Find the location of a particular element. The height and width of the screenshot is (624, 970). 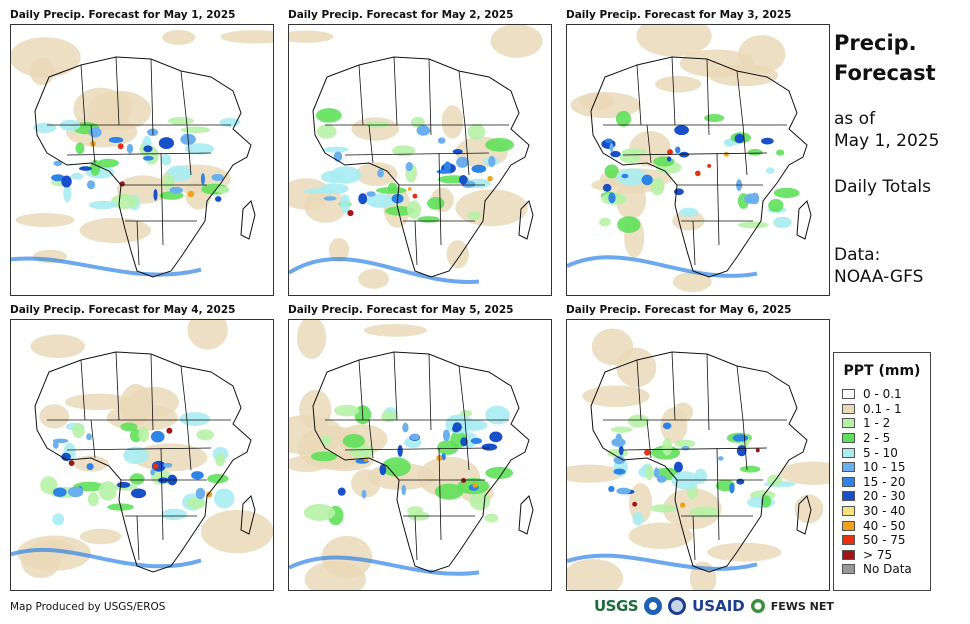

legend-swatch is located at coordinates (848, 438).